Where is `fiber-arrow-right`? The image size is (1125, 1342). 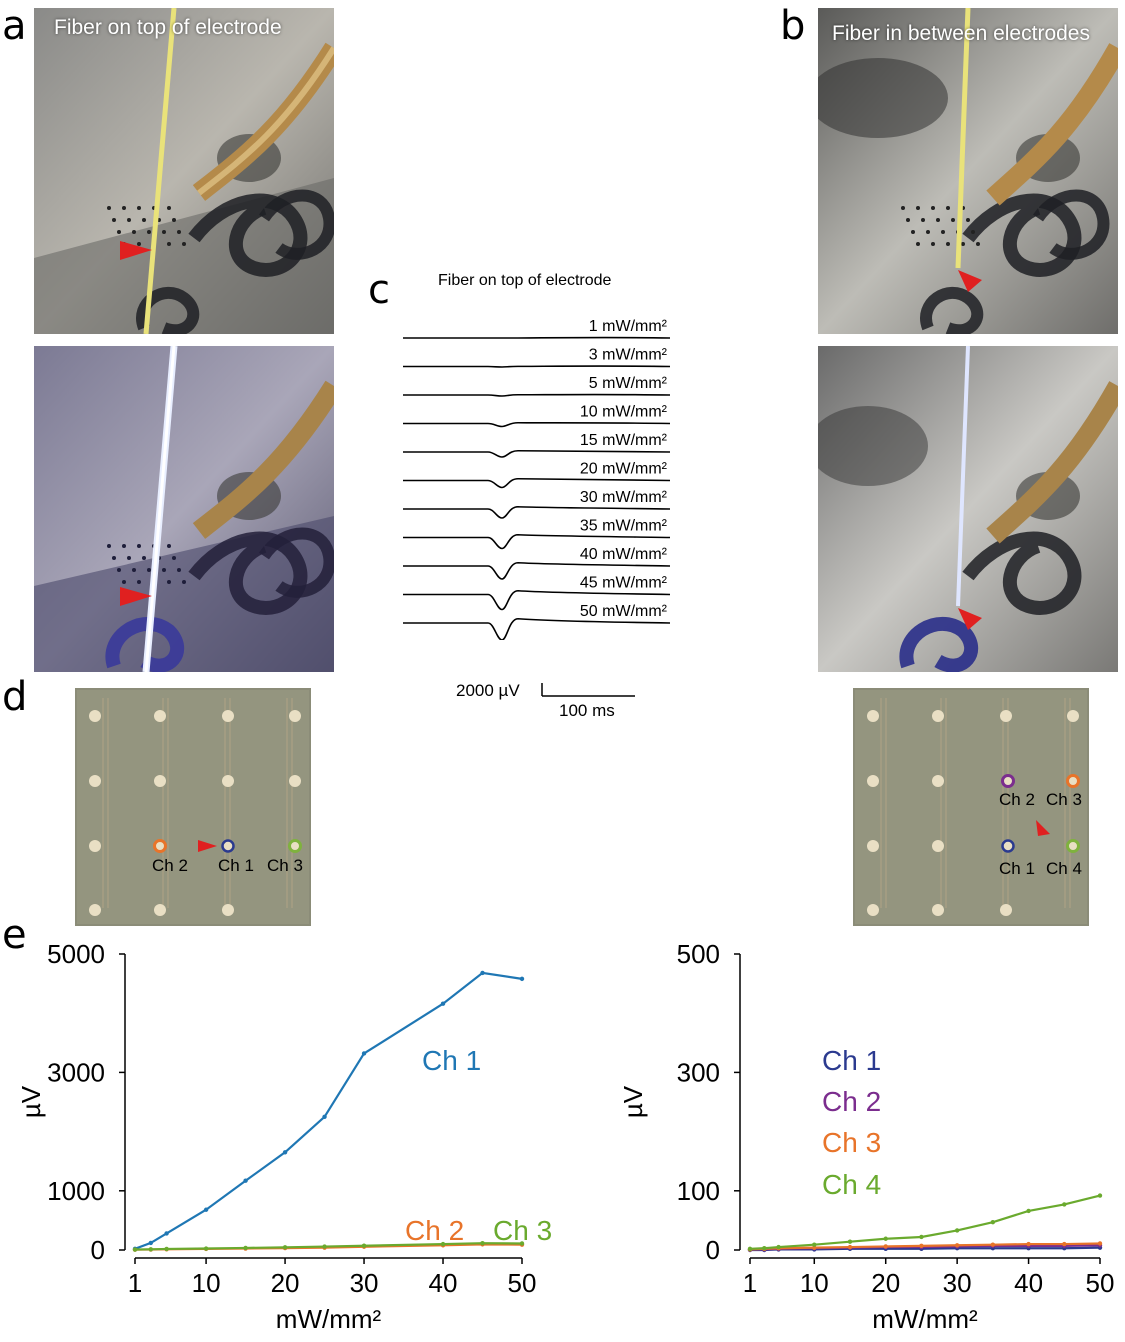 fiber-arrow-right is located at coordinates (1043, 828).